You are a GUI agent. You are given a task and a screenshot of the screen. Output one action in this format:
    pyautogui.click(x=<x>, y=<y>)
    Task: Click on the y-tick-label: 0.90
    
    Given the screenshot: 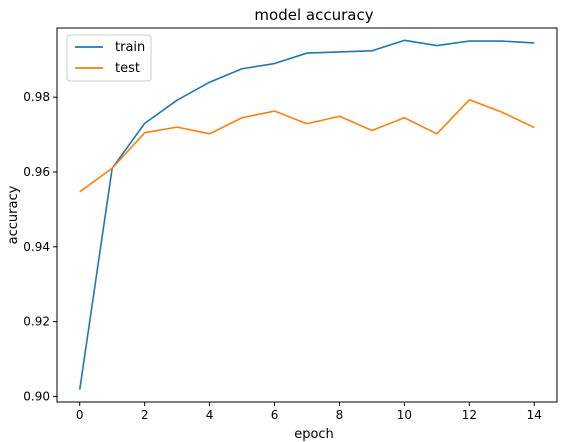 What is the action you would take?
    pyautogui.click(x=36, y=396)
    